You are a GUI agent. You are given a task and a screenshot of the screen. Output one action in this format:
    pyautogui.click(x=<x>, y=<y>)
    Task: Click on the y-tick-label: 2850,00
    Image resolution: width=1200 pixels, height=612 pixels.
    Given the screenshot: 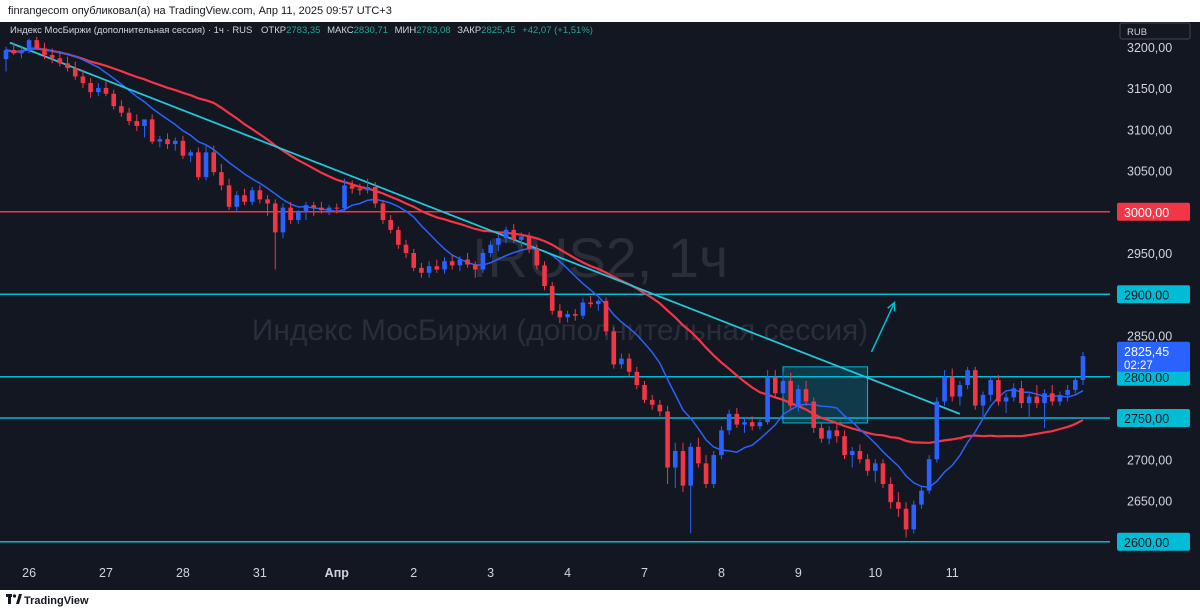 What is the action you would take?
    pyautogui.click(x=1149, y=337)
    